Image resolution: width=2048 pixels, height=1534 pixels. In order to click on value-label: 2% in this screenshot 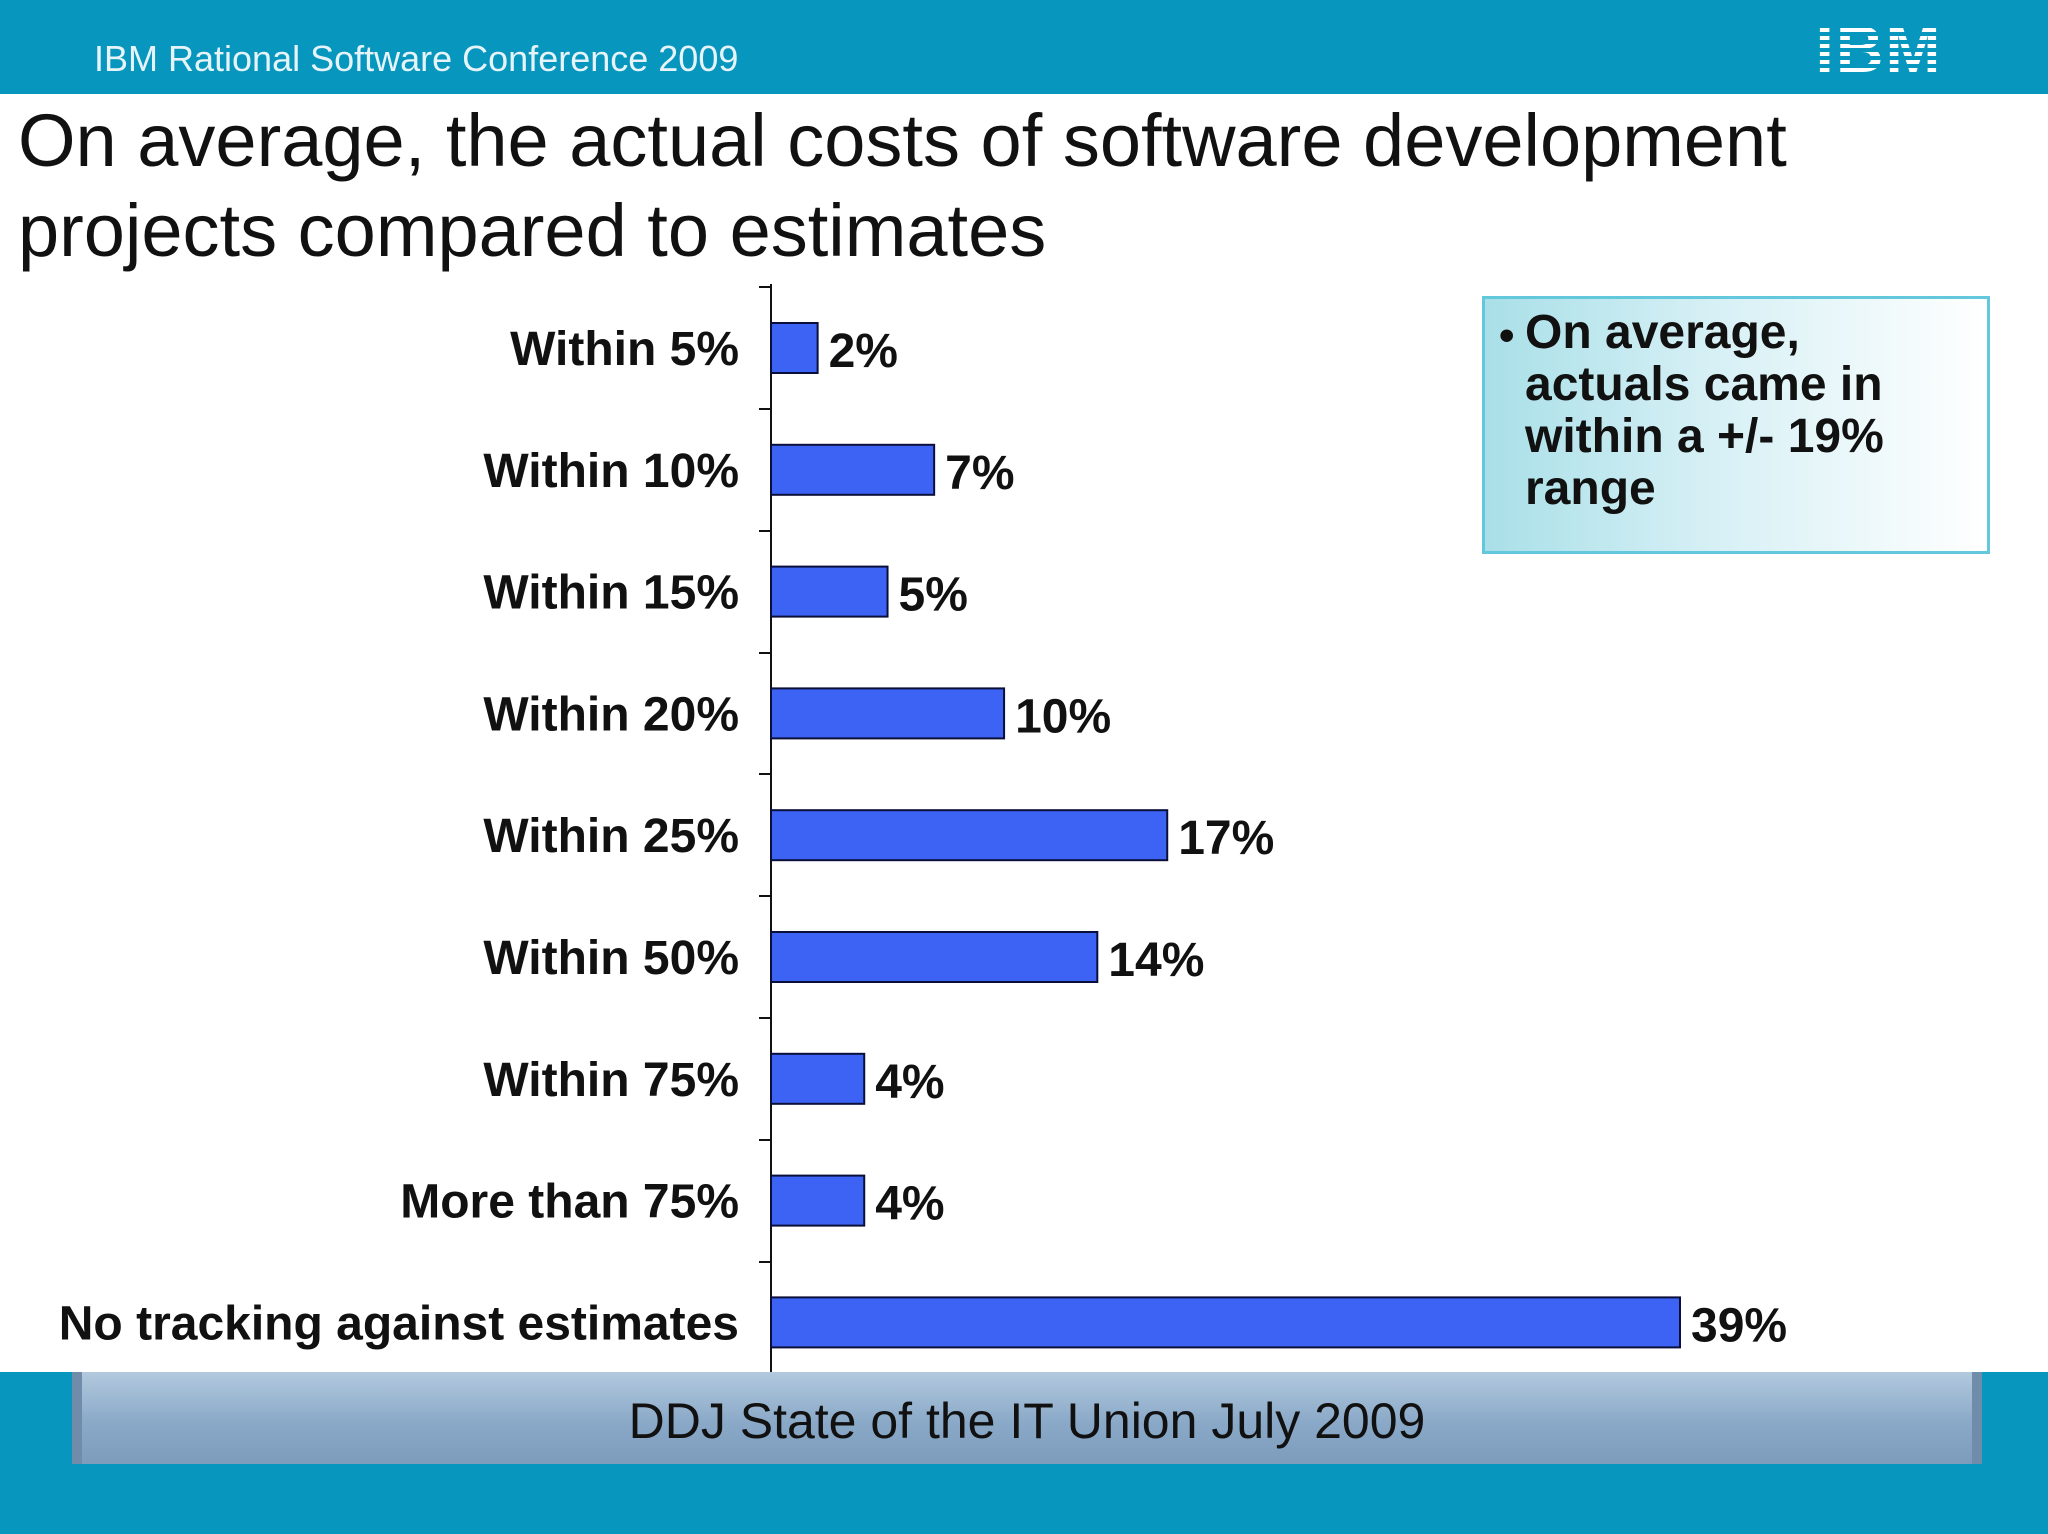, I will do `click(863, 351)`.